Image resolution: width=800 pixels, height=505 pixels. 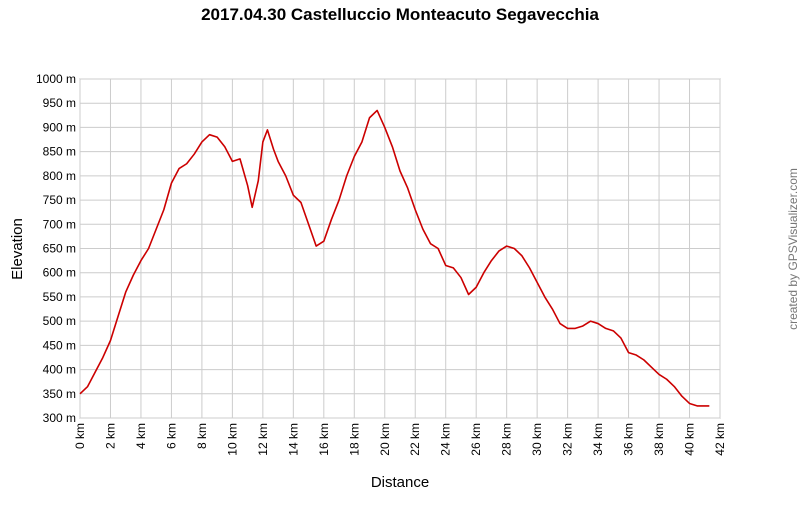 What do you see at coordinates (59, 370) in the screenshot?
I see `y-tick-label: 400 m` at bounding box center [59, 370].